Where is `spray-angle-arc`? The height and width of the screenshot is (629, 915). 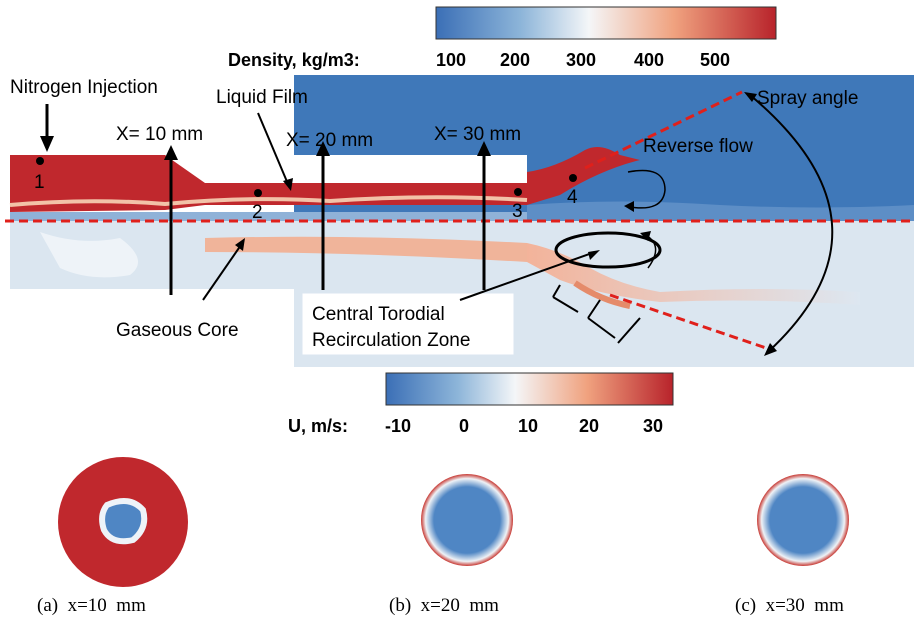 spray-angle-arc is located at coordinates (791, 223).